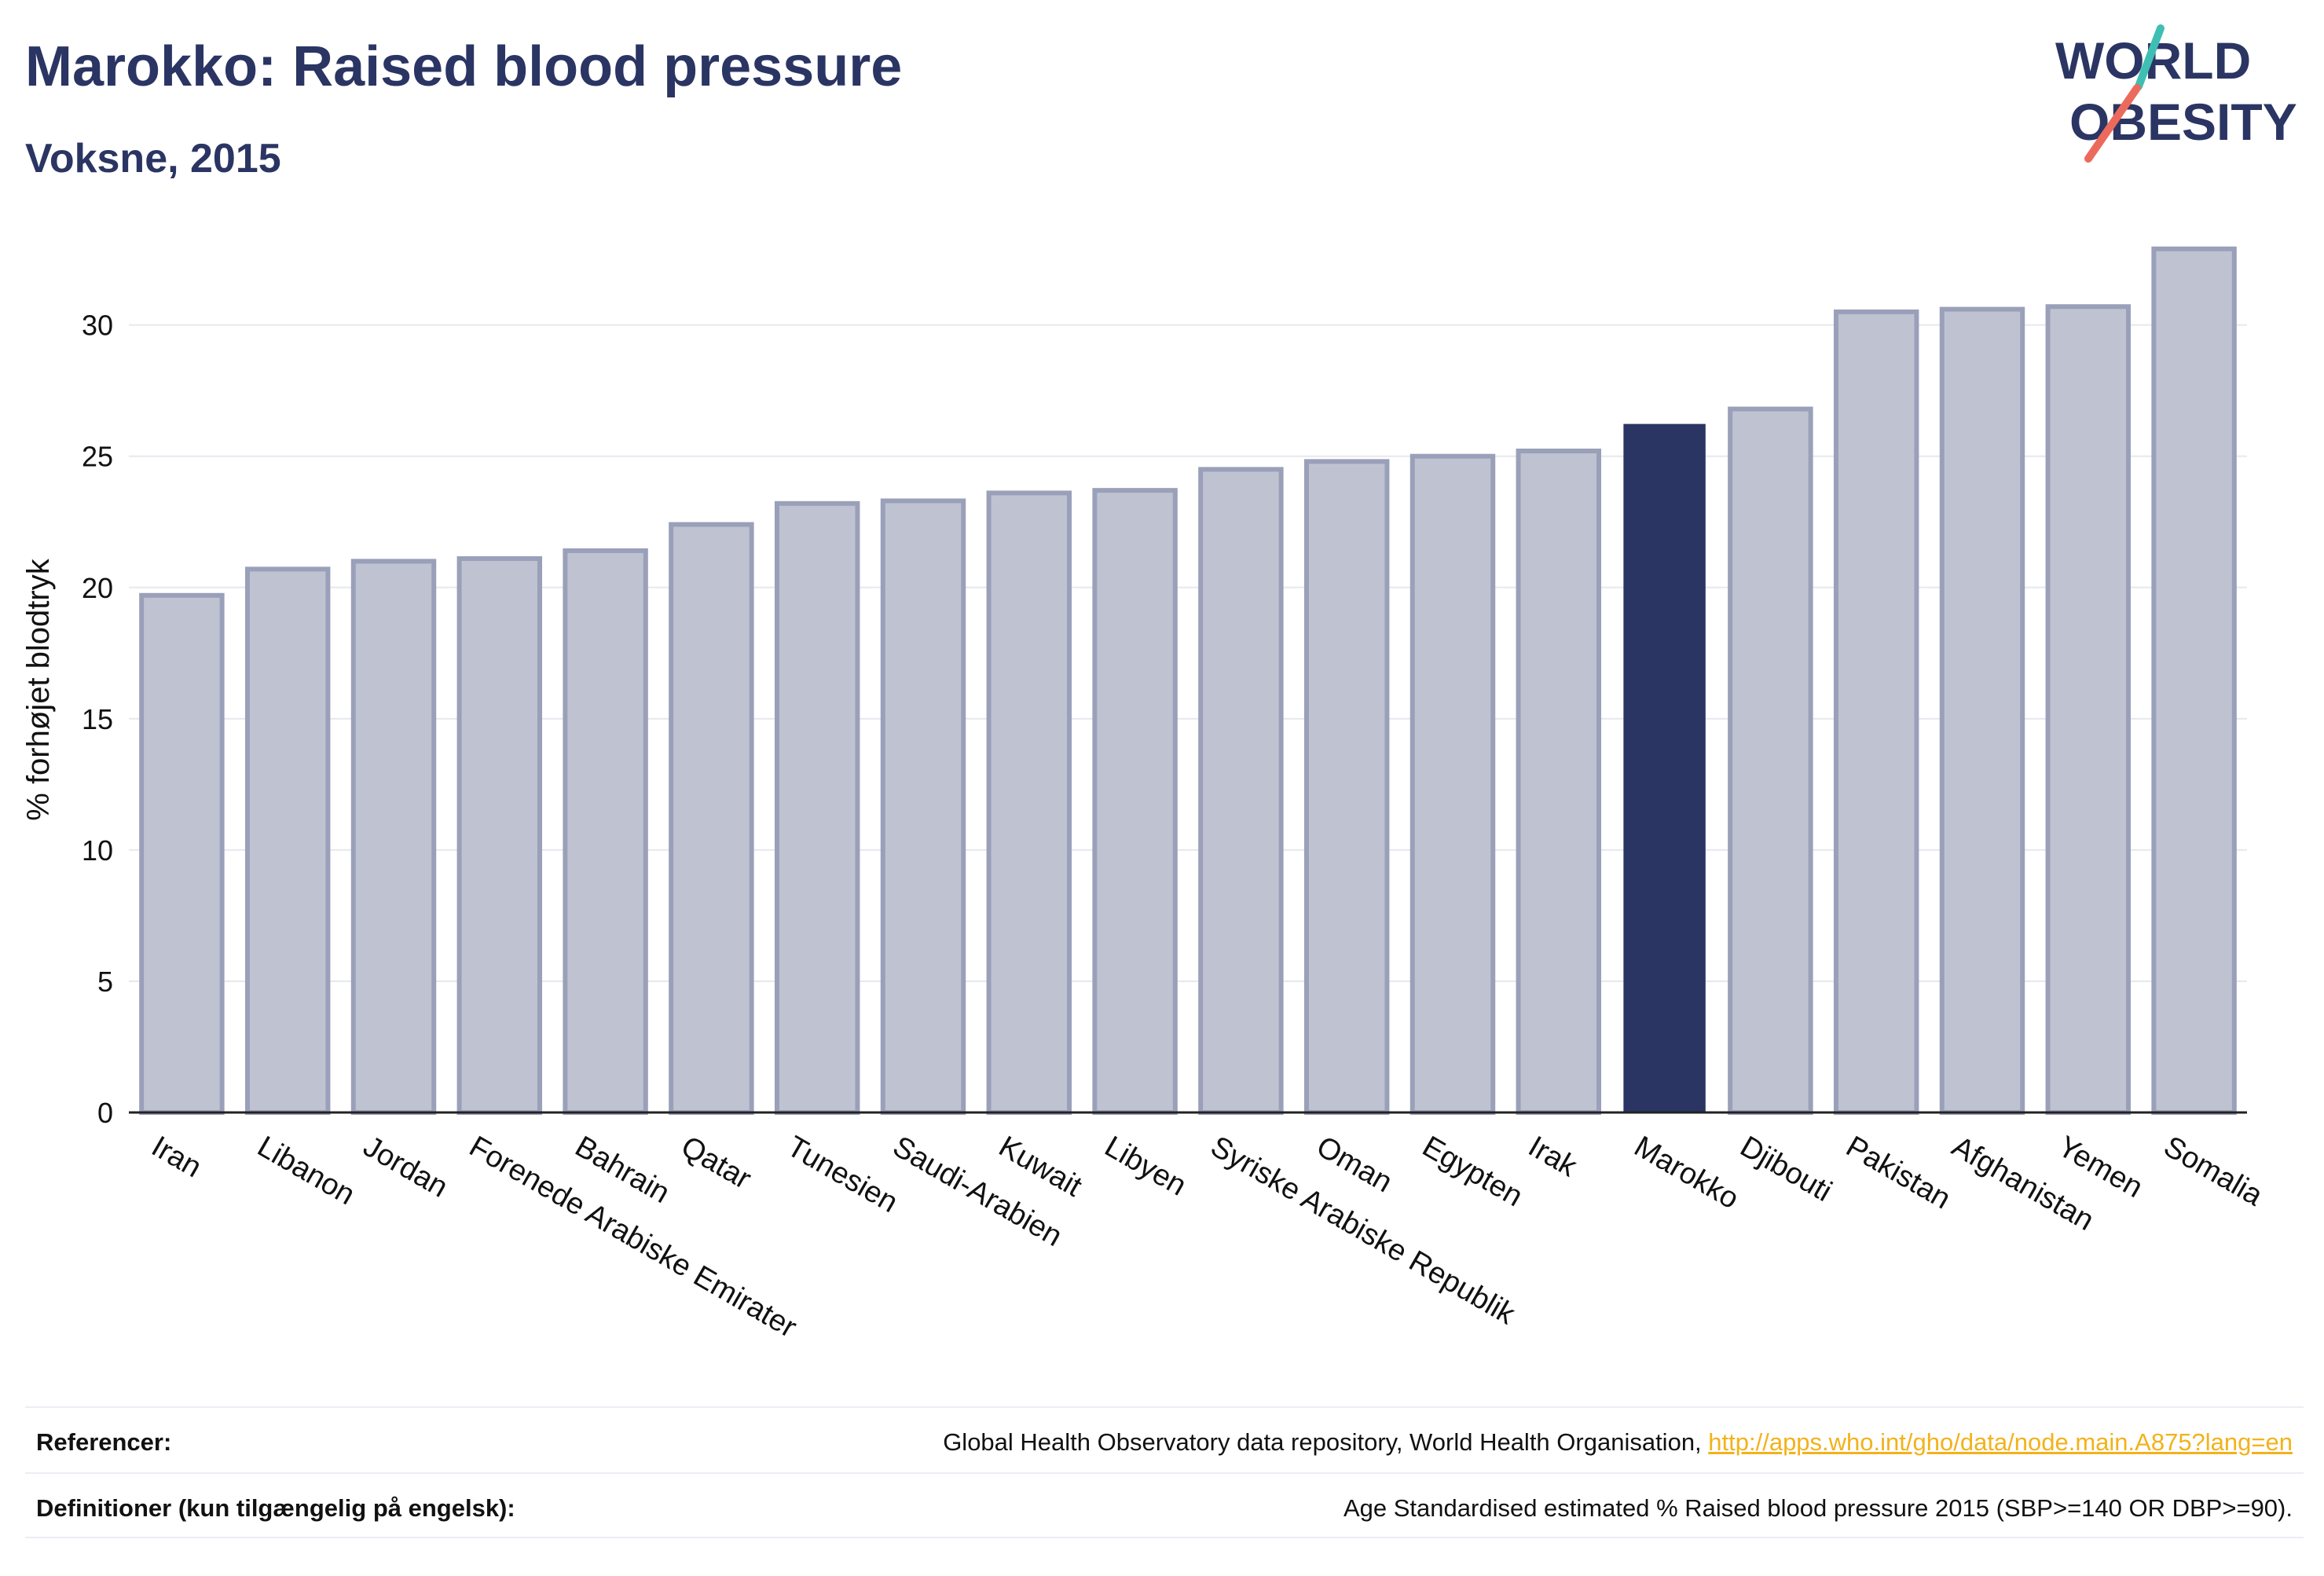 The width and height of the screenshot is (2324, 1576). What do you see at coordinates (1164, 1407) in the screenshot?
I see `footer-divider-top` at bounding box center [1164, 1407].